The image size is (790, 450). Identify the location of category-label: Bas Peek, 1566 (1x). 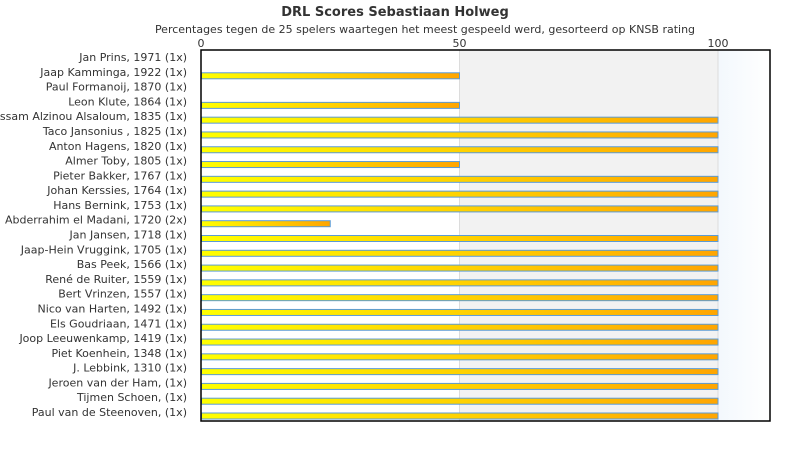
(132, 264).